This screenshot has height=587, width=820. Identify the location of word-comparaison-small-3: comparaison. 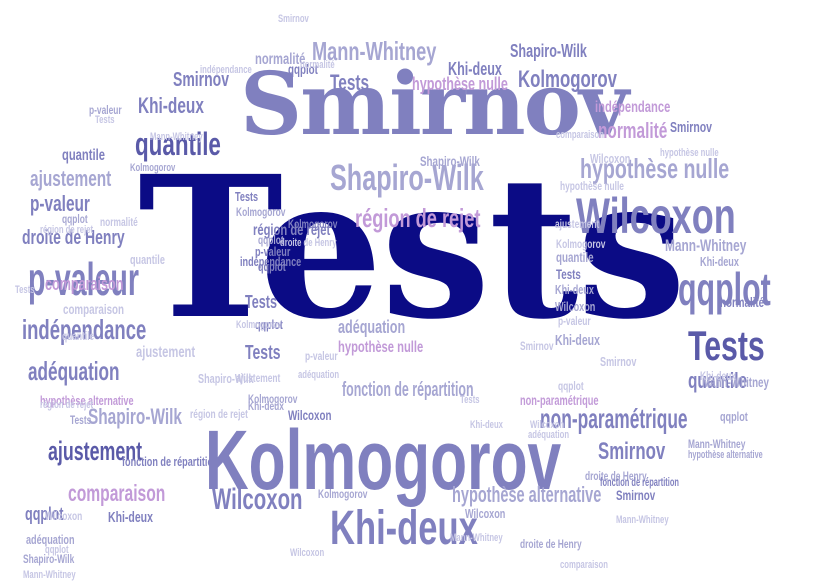
(584, 565).